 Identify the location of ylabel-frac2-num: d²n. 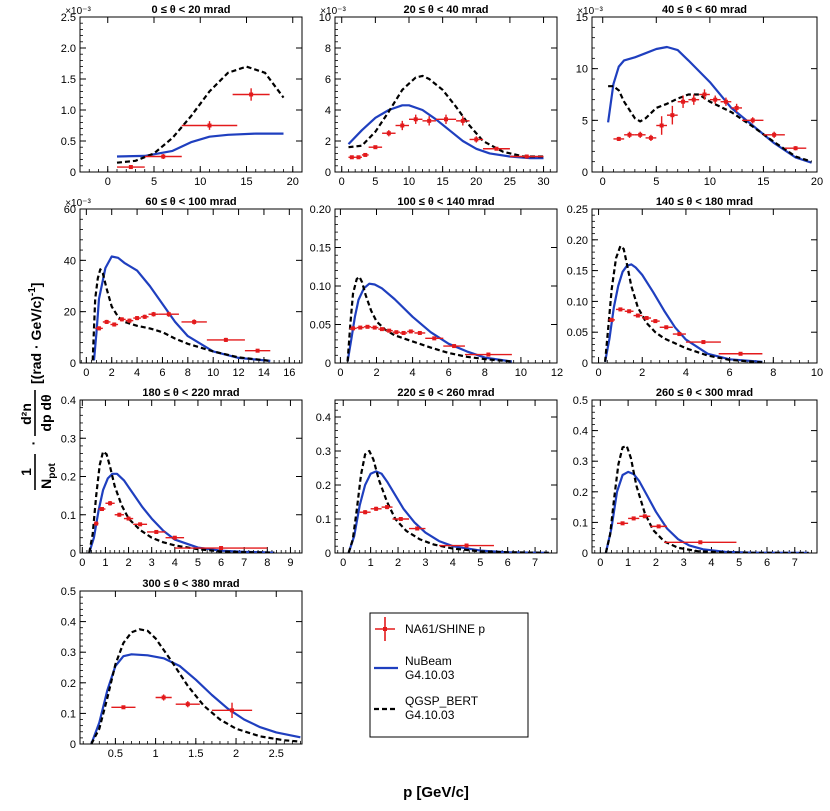
(26, 414).